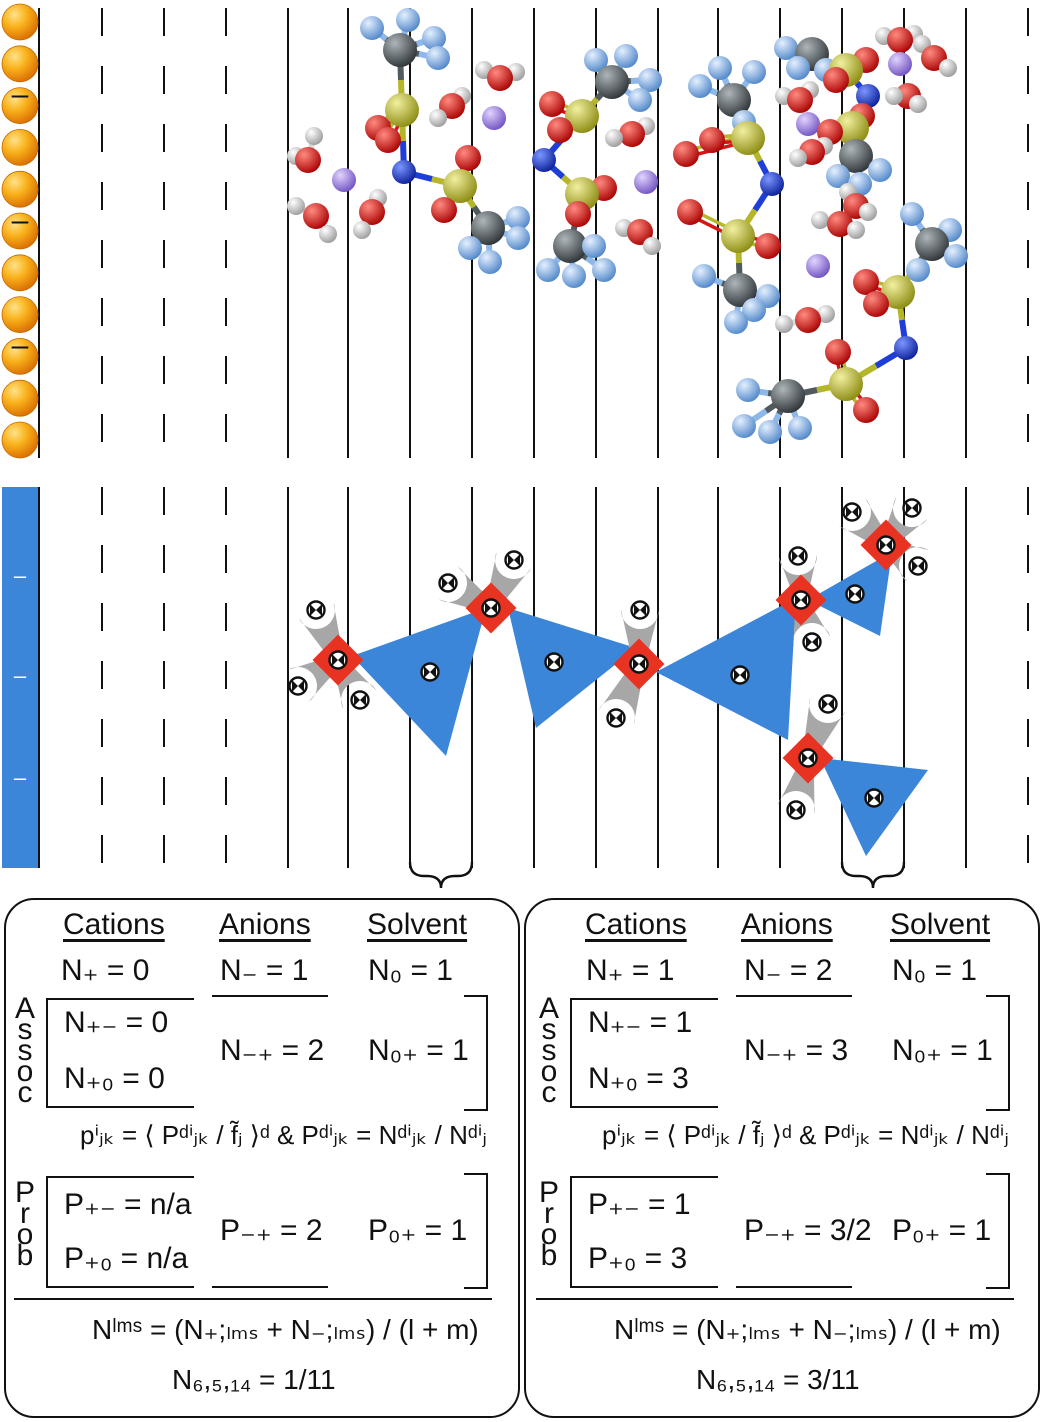 The height and width of the screenshot is (1422, 1046). I want to click on solvent-count: N₀ = 1, so click(410, 970).